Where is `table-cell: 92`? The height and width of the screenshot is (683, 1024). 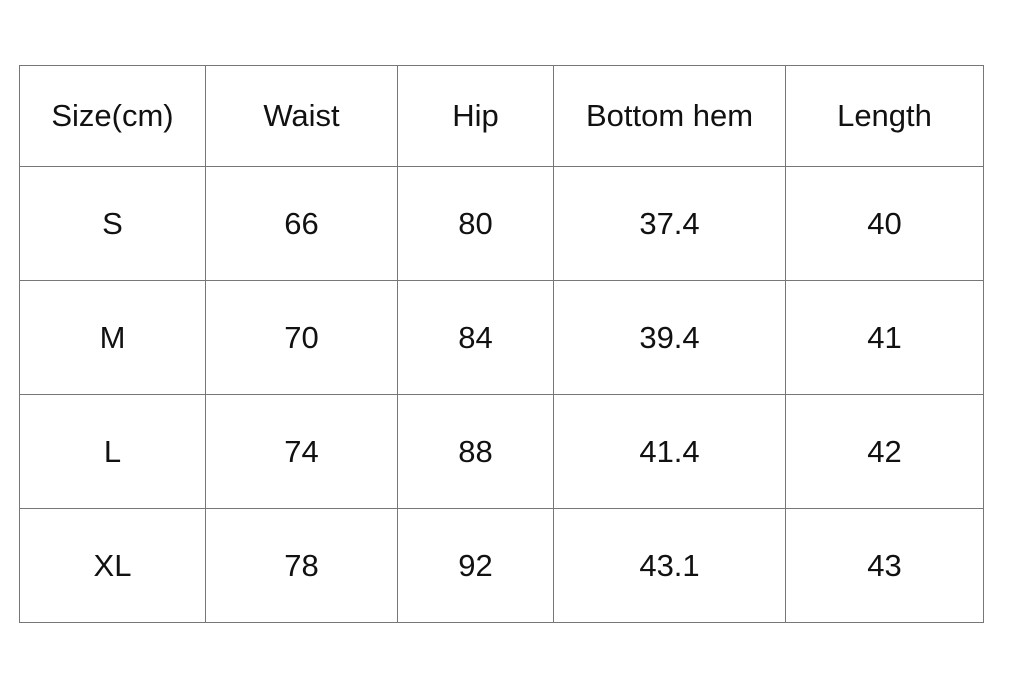 table-cell: 92 is located at coordinates (475, 565).